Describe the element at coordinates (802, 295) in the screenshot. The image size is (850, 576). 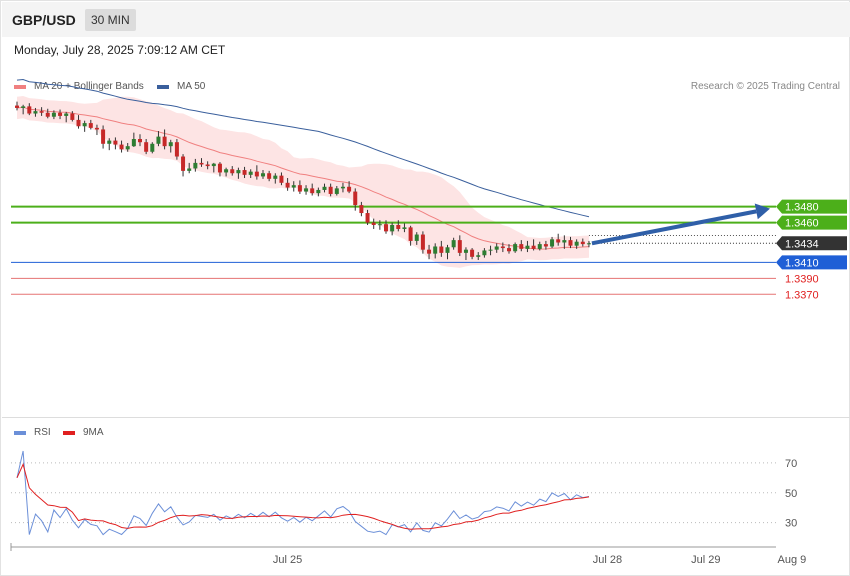
I see `level-label-1.3370: 1.3370` at that location.